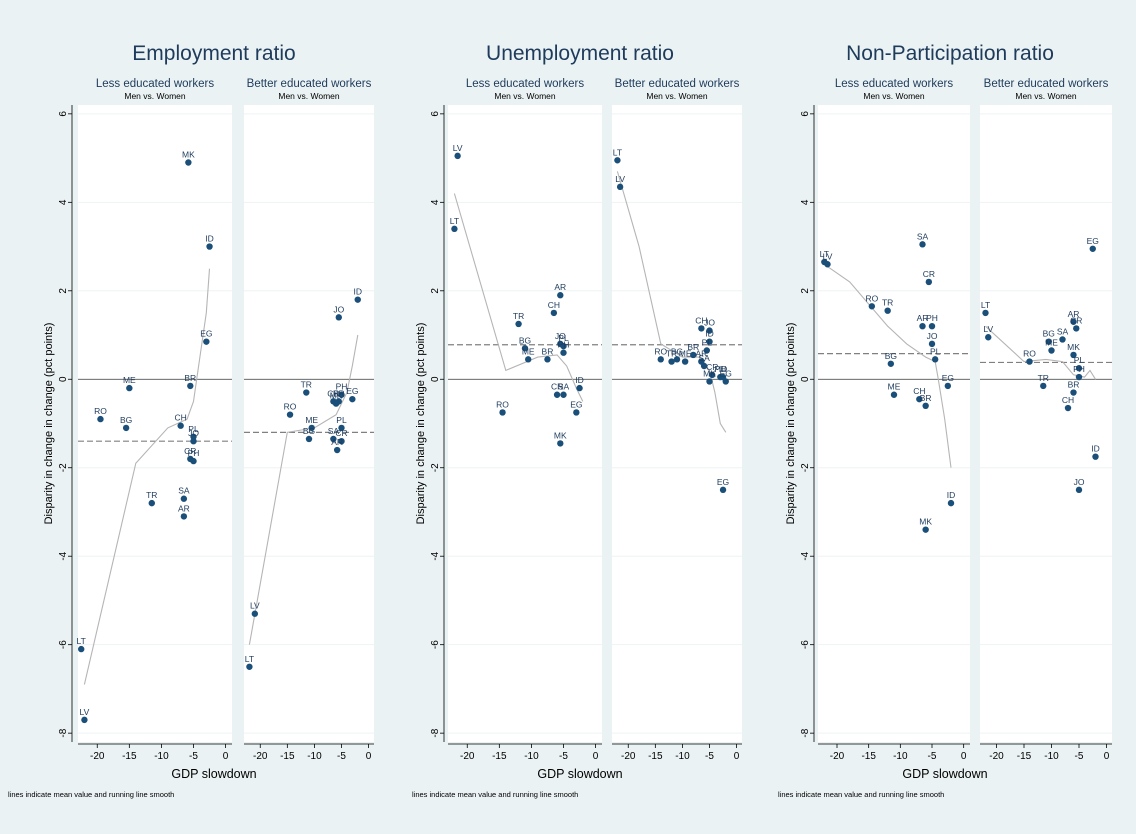  I want to click on x-tick-label: -15, so click(499, 756).